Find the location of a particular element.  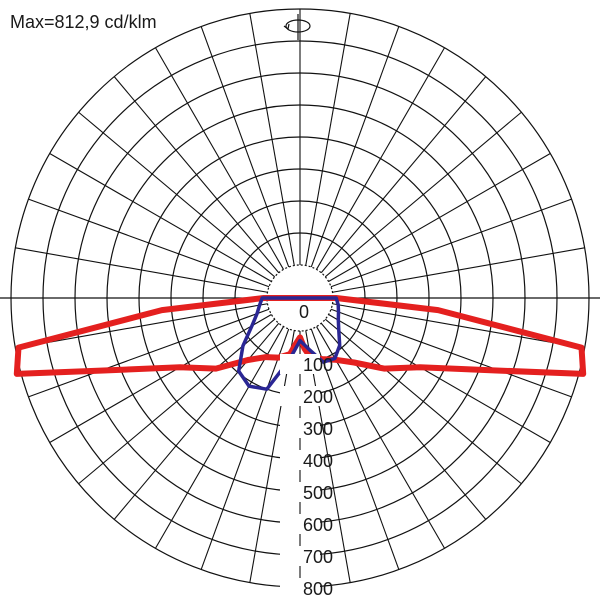

radial-tick-label: 600 is located at coordinates (318, 525).